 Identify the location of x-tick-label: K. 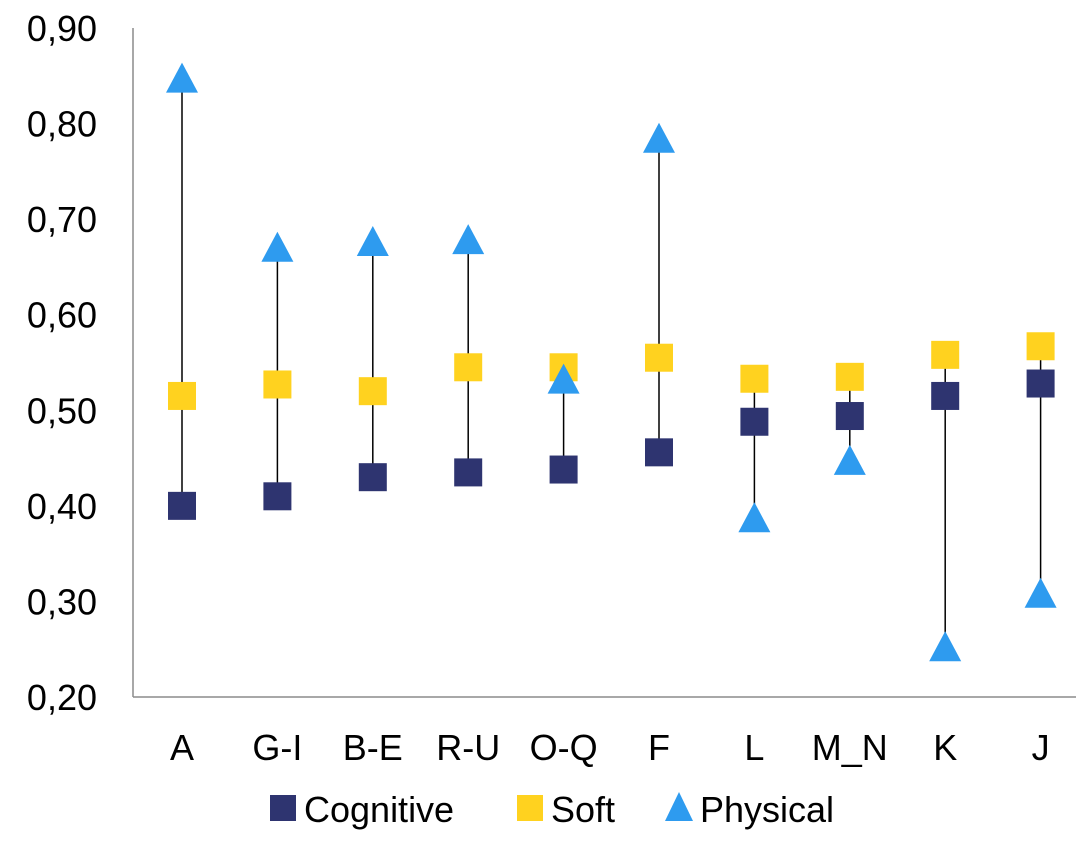
(945, 747).